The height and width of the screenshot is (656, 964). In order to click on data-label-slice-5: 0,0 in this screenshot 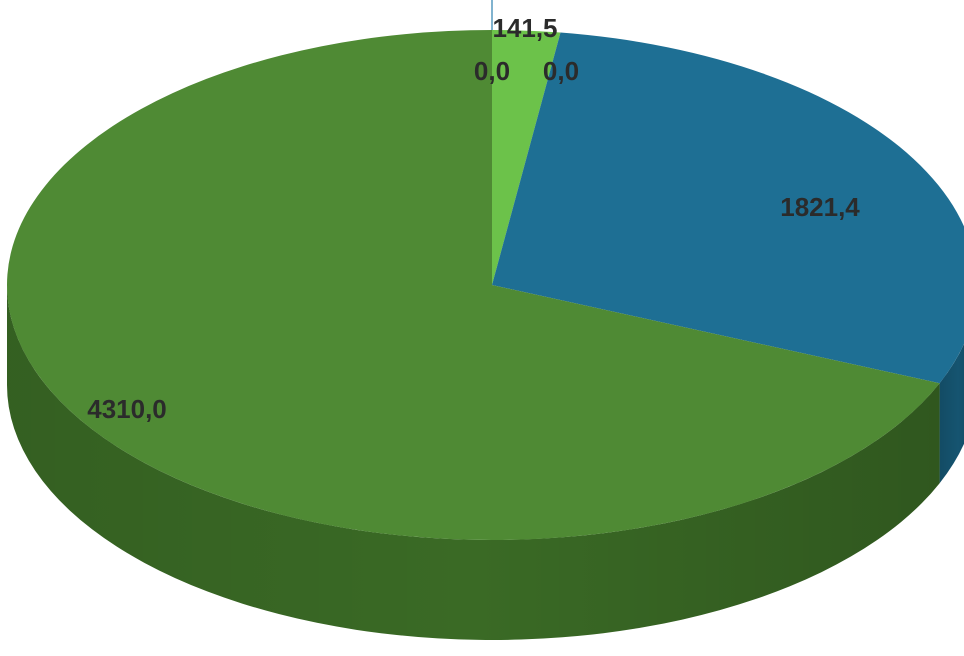, I will do `click(561, 71)`.